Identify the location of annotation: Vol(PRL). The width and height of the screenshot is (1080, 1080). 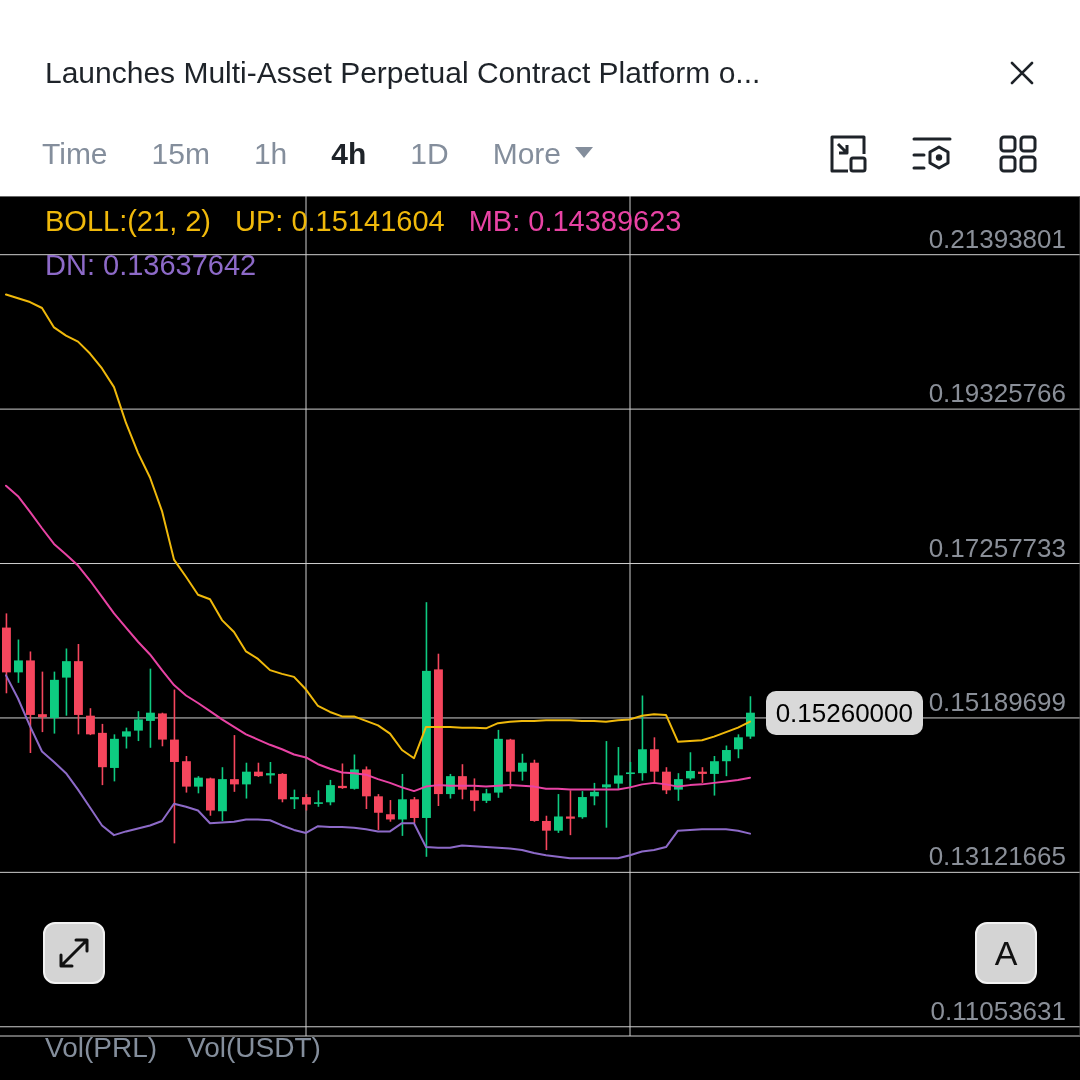
(101, 1048).